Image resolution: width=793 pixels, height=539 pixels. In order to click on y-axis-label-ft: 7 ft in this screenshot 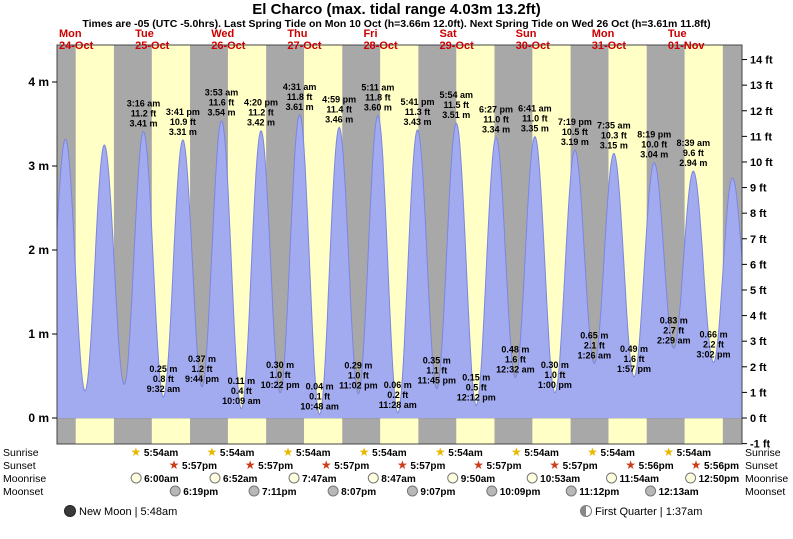, I will do `click(758, 240)`.